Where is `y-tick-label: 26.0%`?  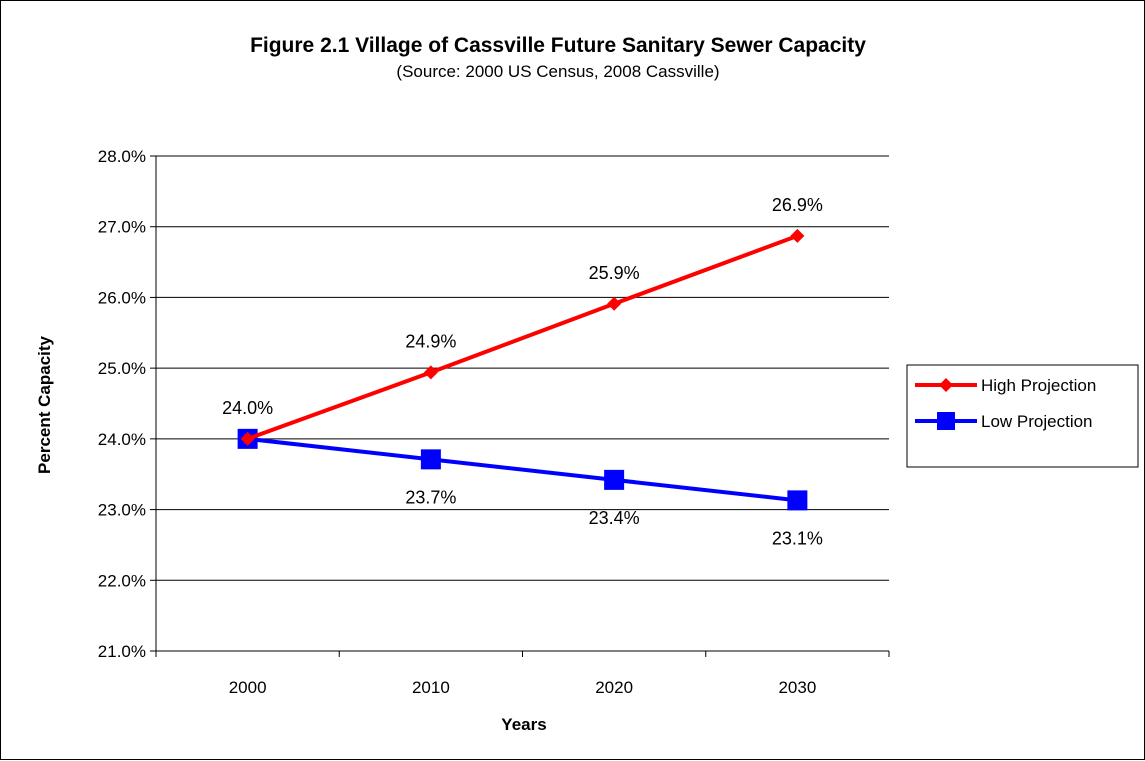
y-tick-label: 26.0% is located at coordinates (122, 297).